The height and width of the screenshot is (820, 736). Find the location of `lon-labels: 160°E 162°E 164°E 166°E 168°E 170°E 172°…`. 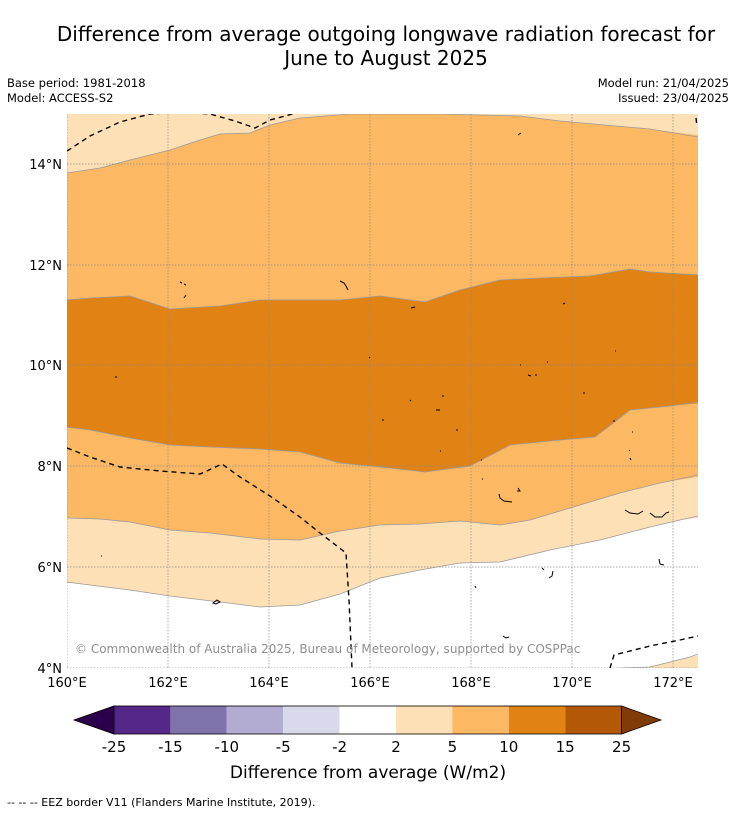

lon-labels: 160°E 162°E 164°E 166°E 168°E 170°E 172°… is located at coordinates (370, 683).